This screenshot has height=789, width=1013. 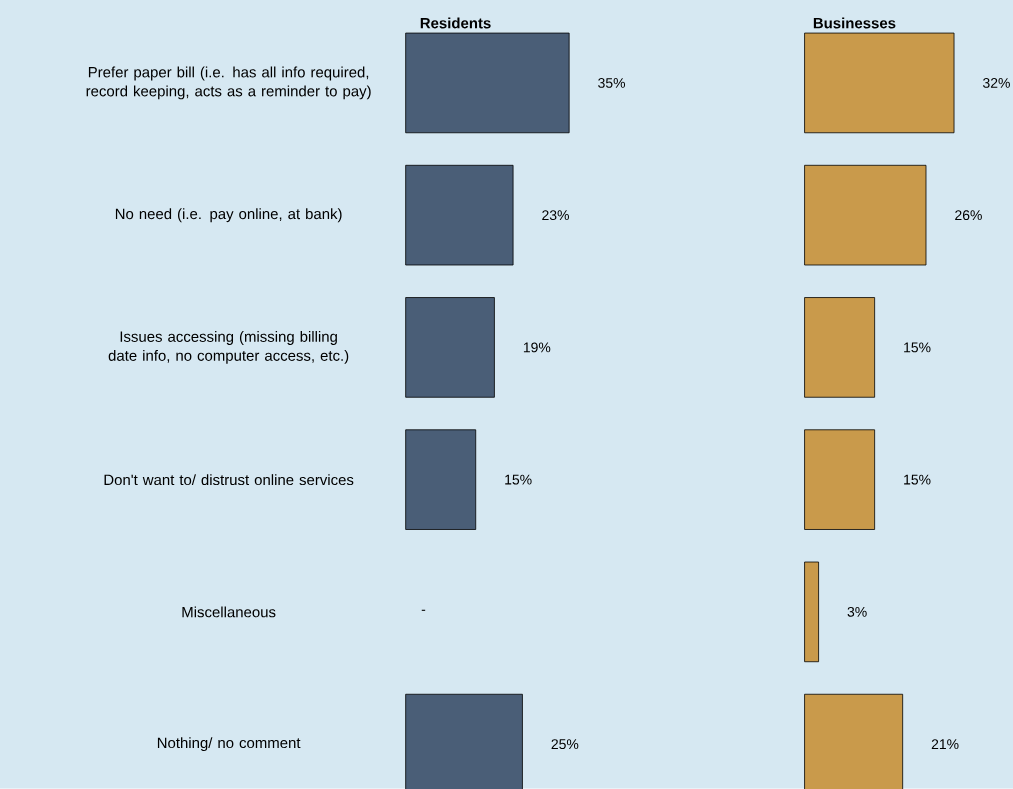 What do you see at coordinates (565, 744) in the screenshot?
I see `data-label: 25%` at bounding box center [565, 744].